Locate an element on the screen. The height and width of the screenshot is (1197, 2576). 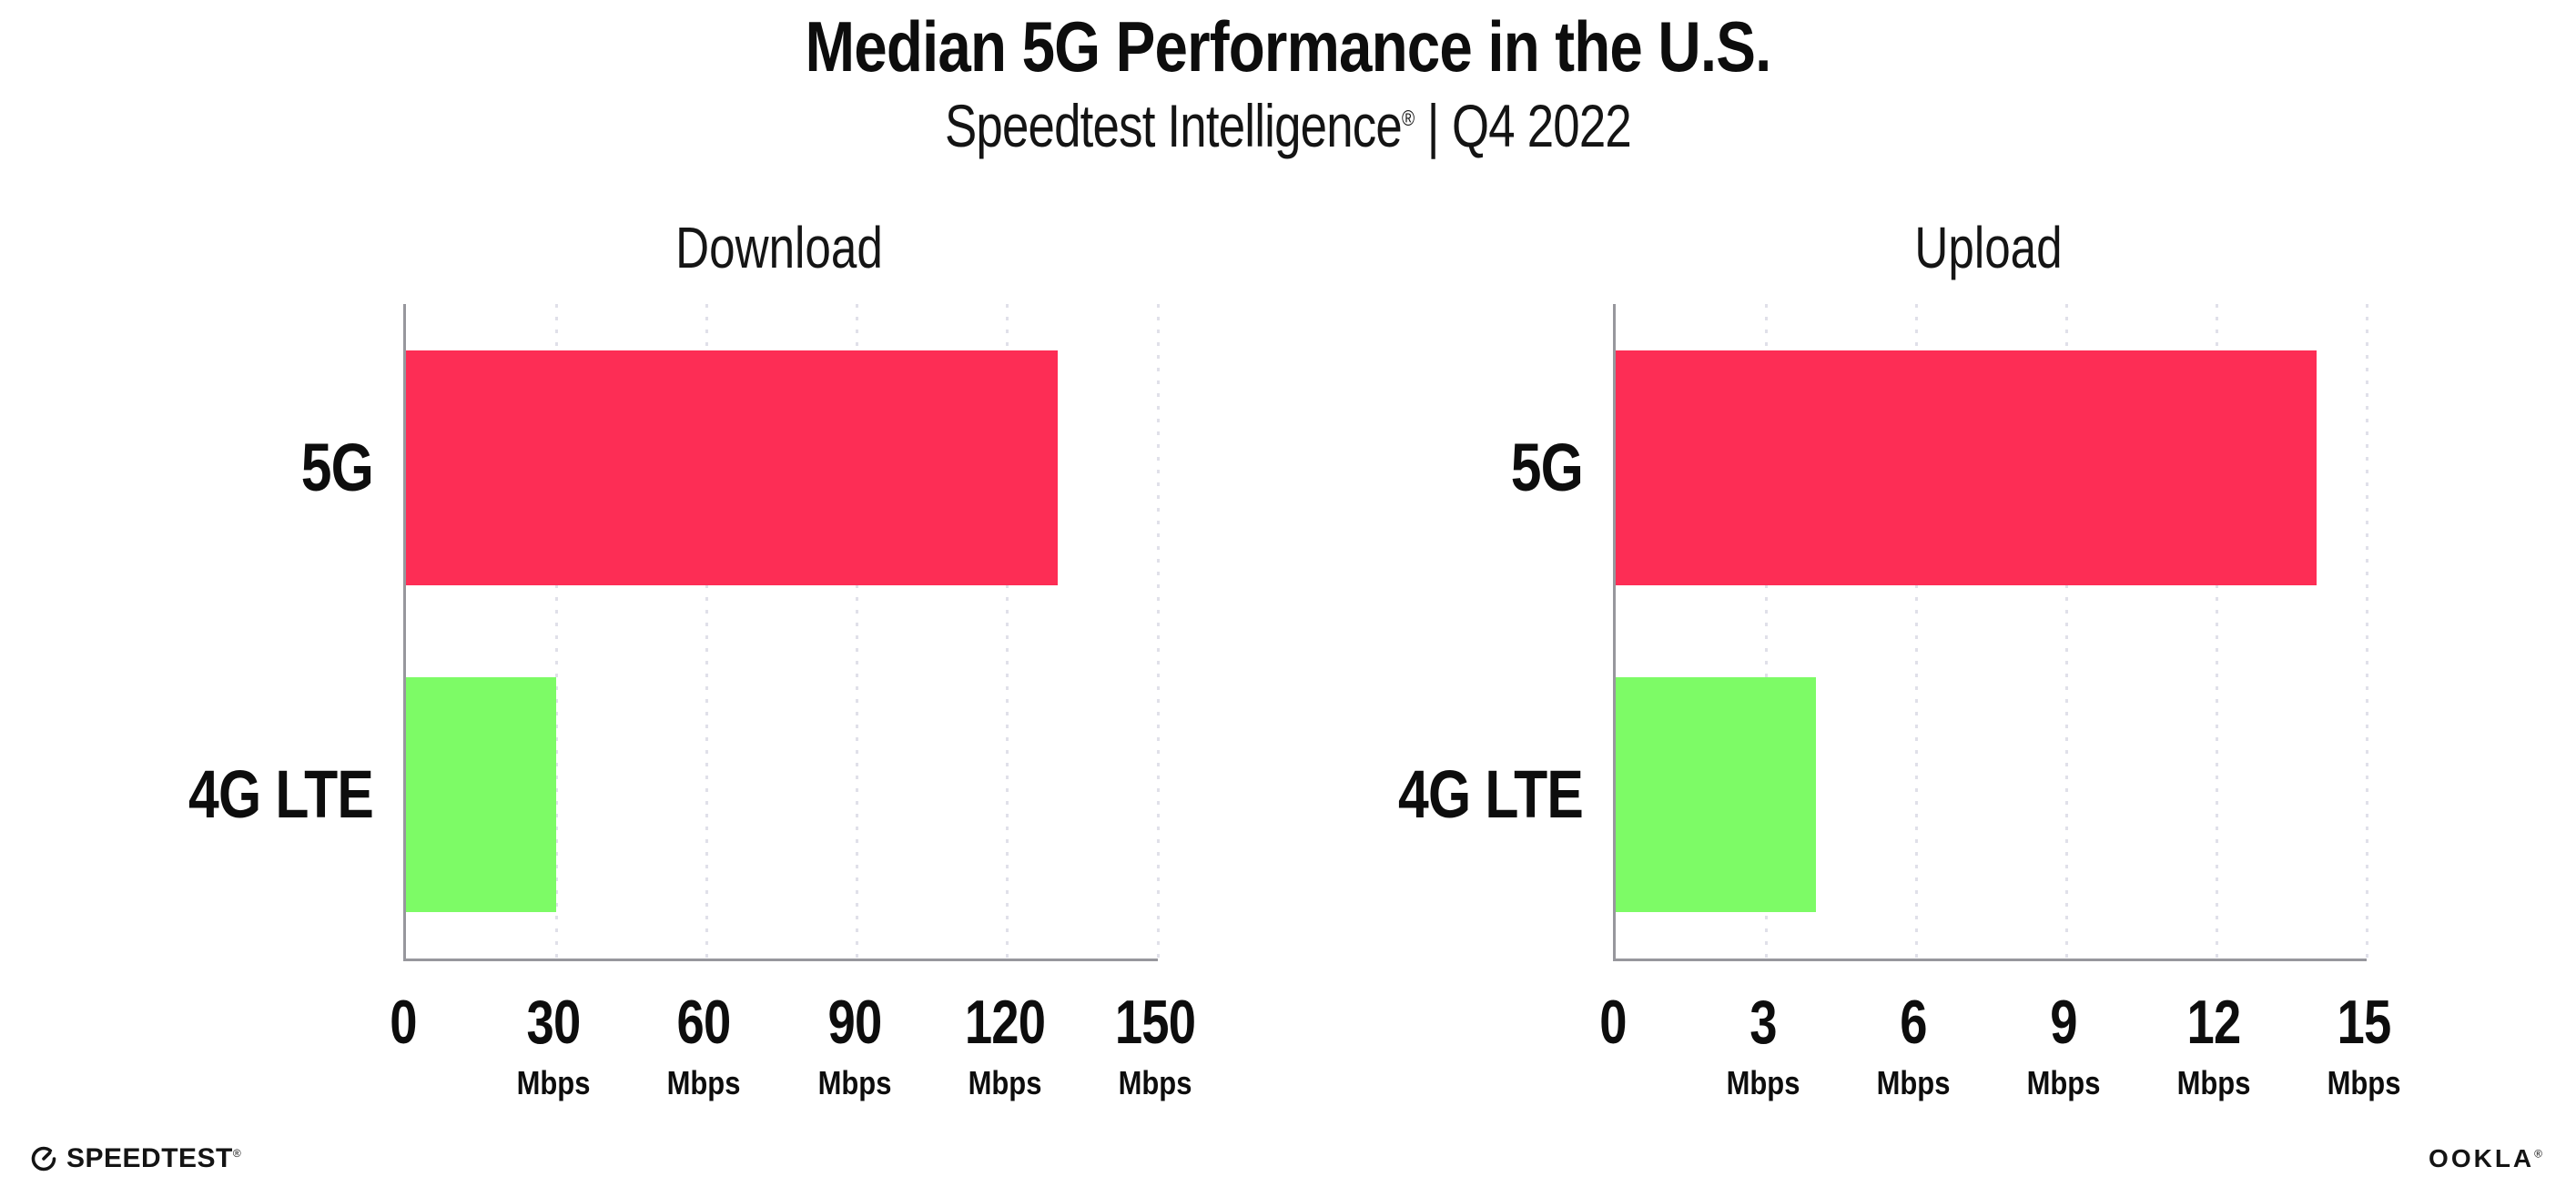
x-tick-label: 3 is located at coordinates (1763, 1023).